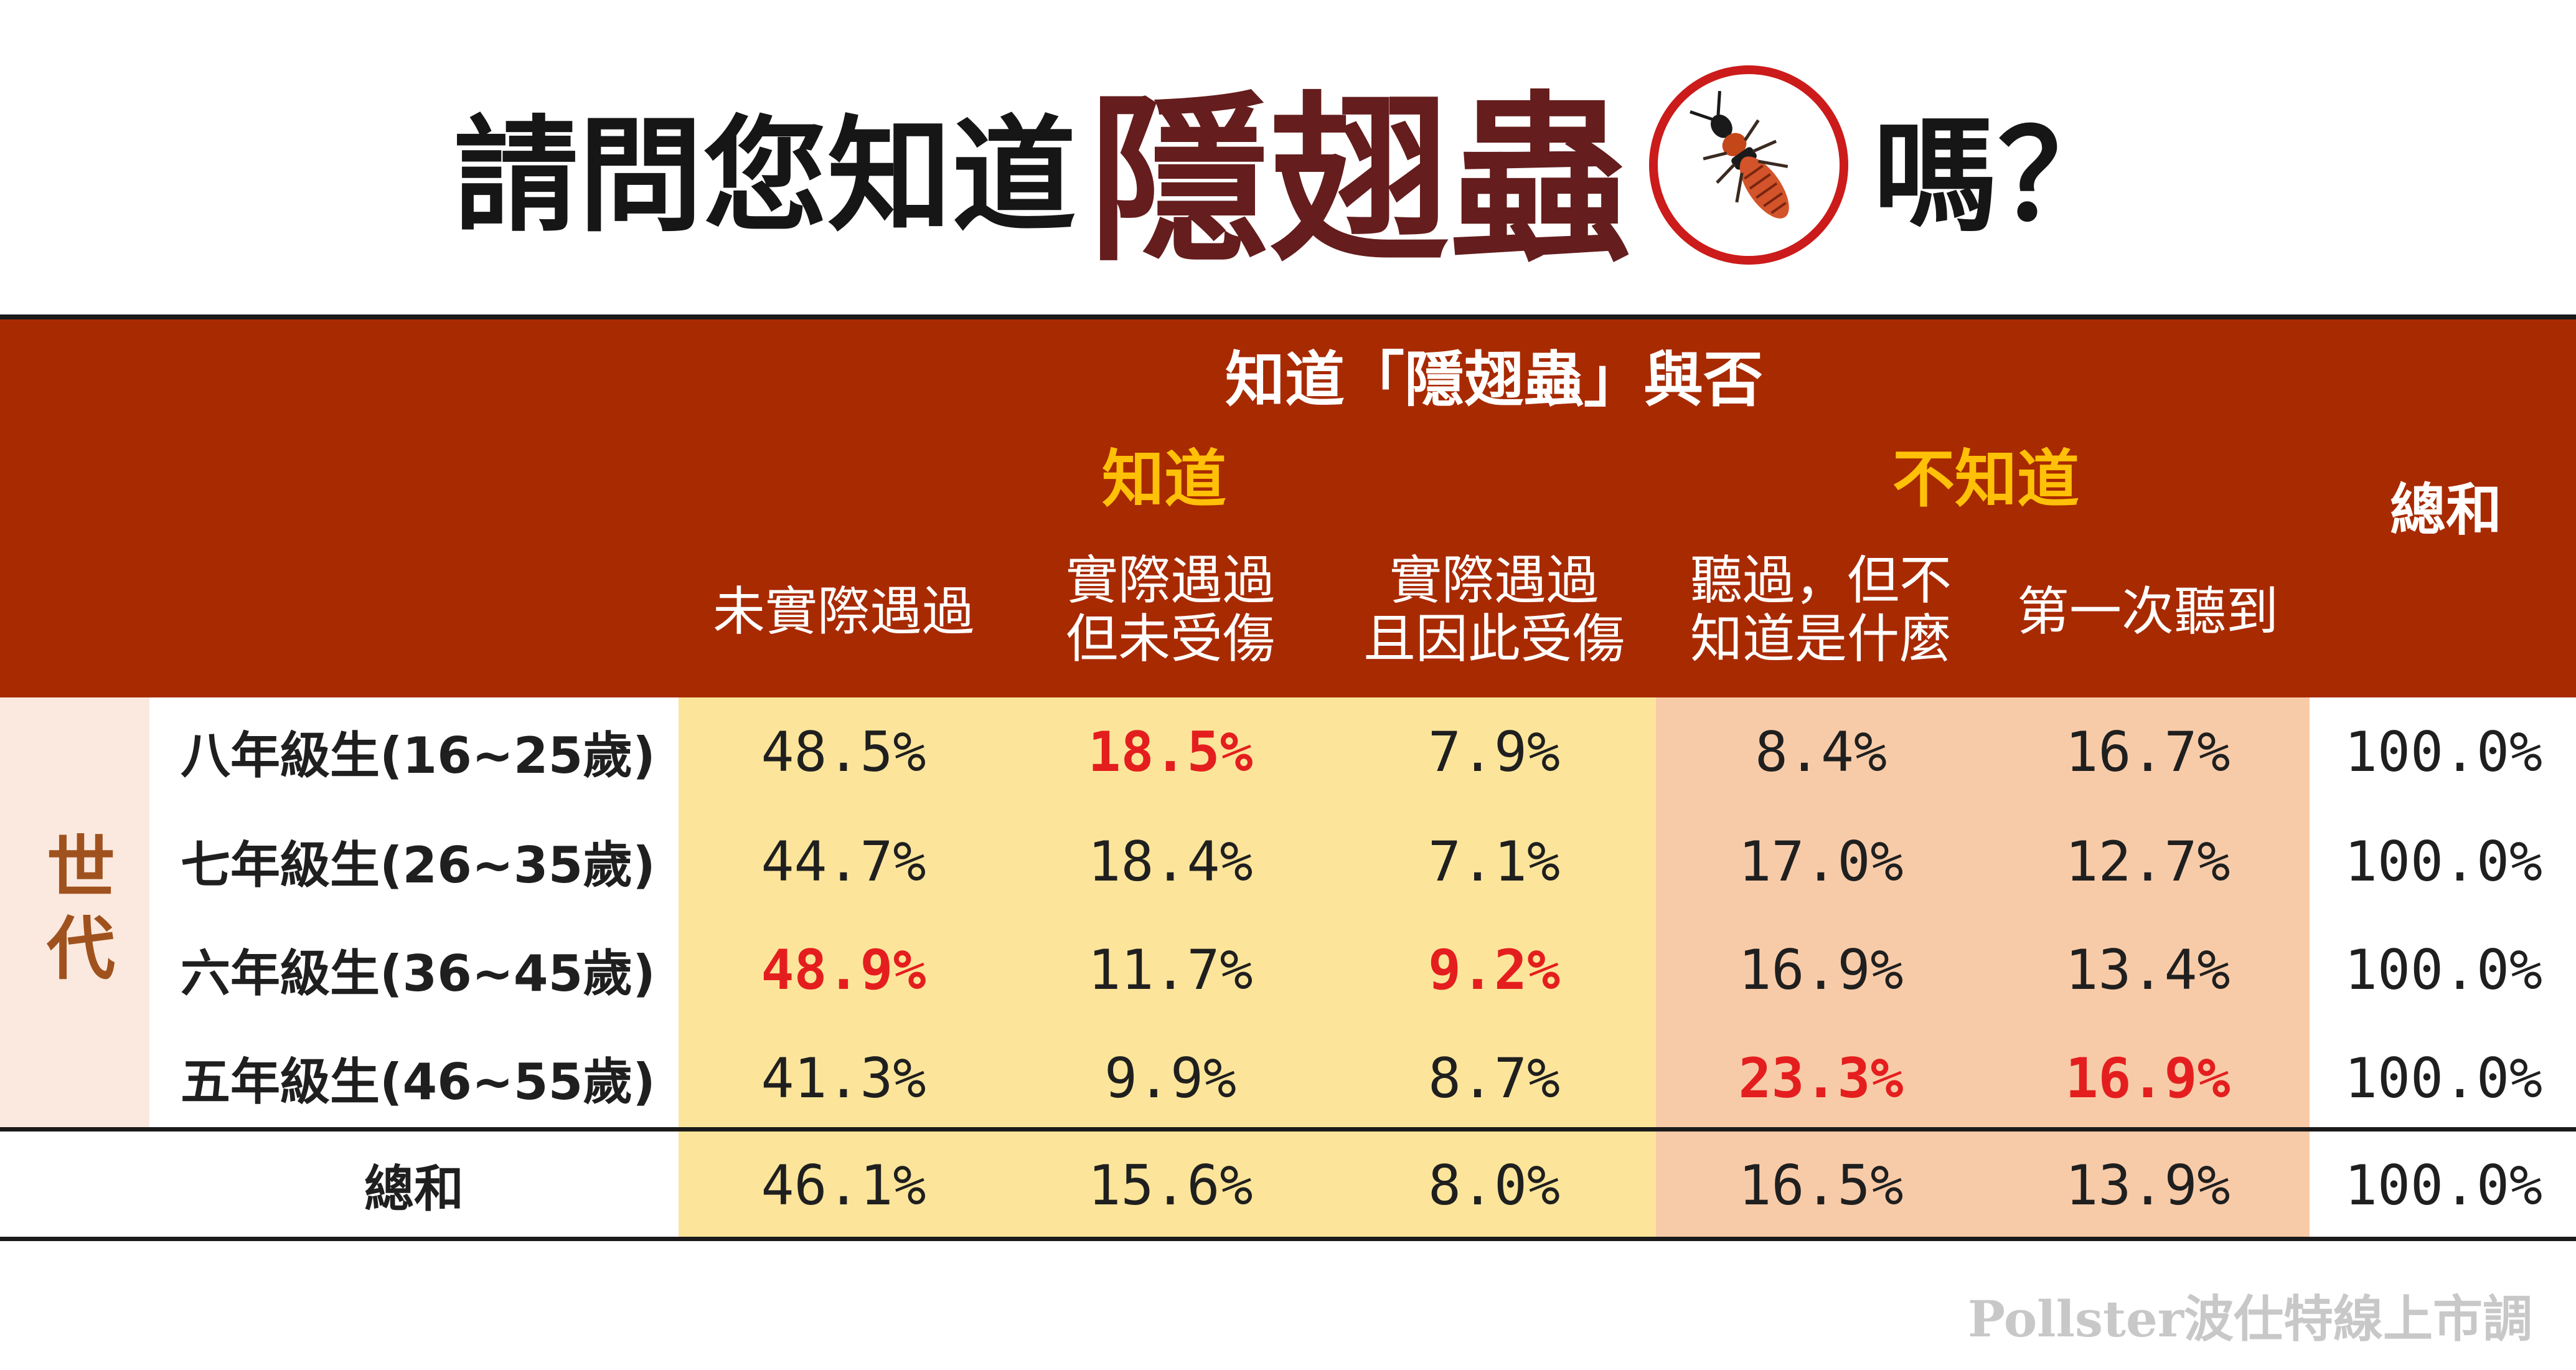 The image size is (2576, 1370). I want to click on unknown-band, so click(1983, 967).